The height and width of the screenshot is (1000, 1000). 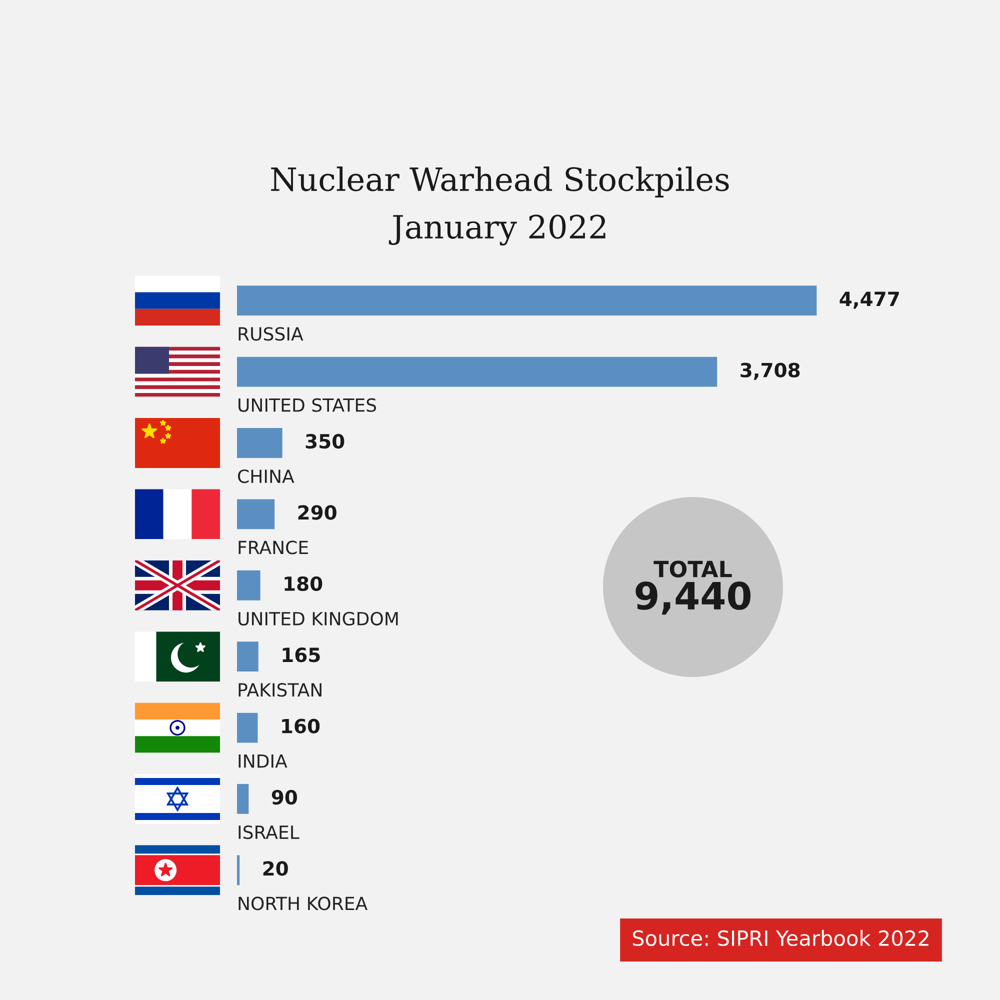 What do you see at coordinates (497, 230) in the screenshot?
I see `chart-subtitle: January 2022` at bounding box center [497, 230].